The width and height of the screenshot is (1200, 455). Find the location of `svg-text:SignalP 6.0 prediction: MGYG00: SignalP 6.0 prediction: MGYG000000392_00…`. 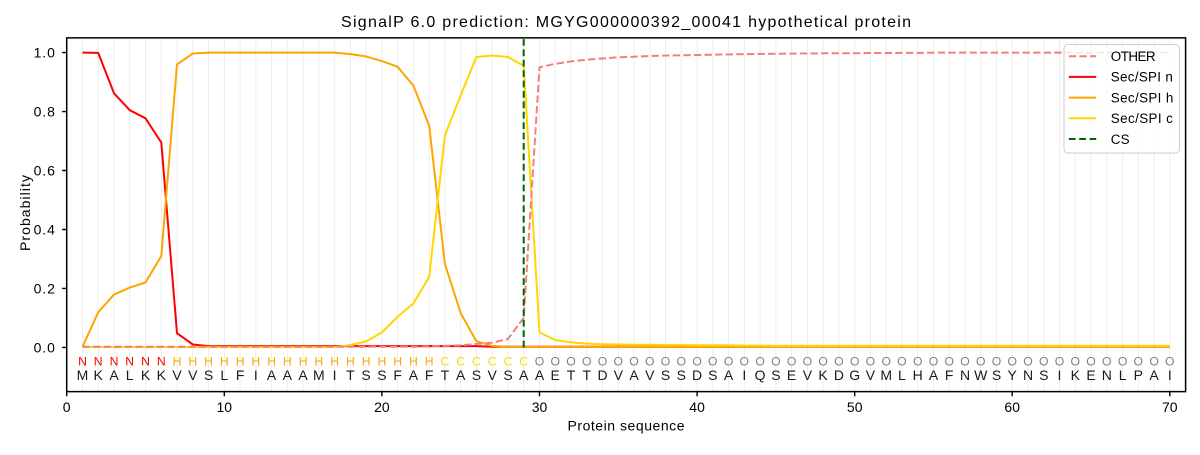

svg-text:SignalP 6.0 prediction: MGYG00: SignalP 6.0 prediction: MGYG000000392_00… is located at coordinates (626, 22).